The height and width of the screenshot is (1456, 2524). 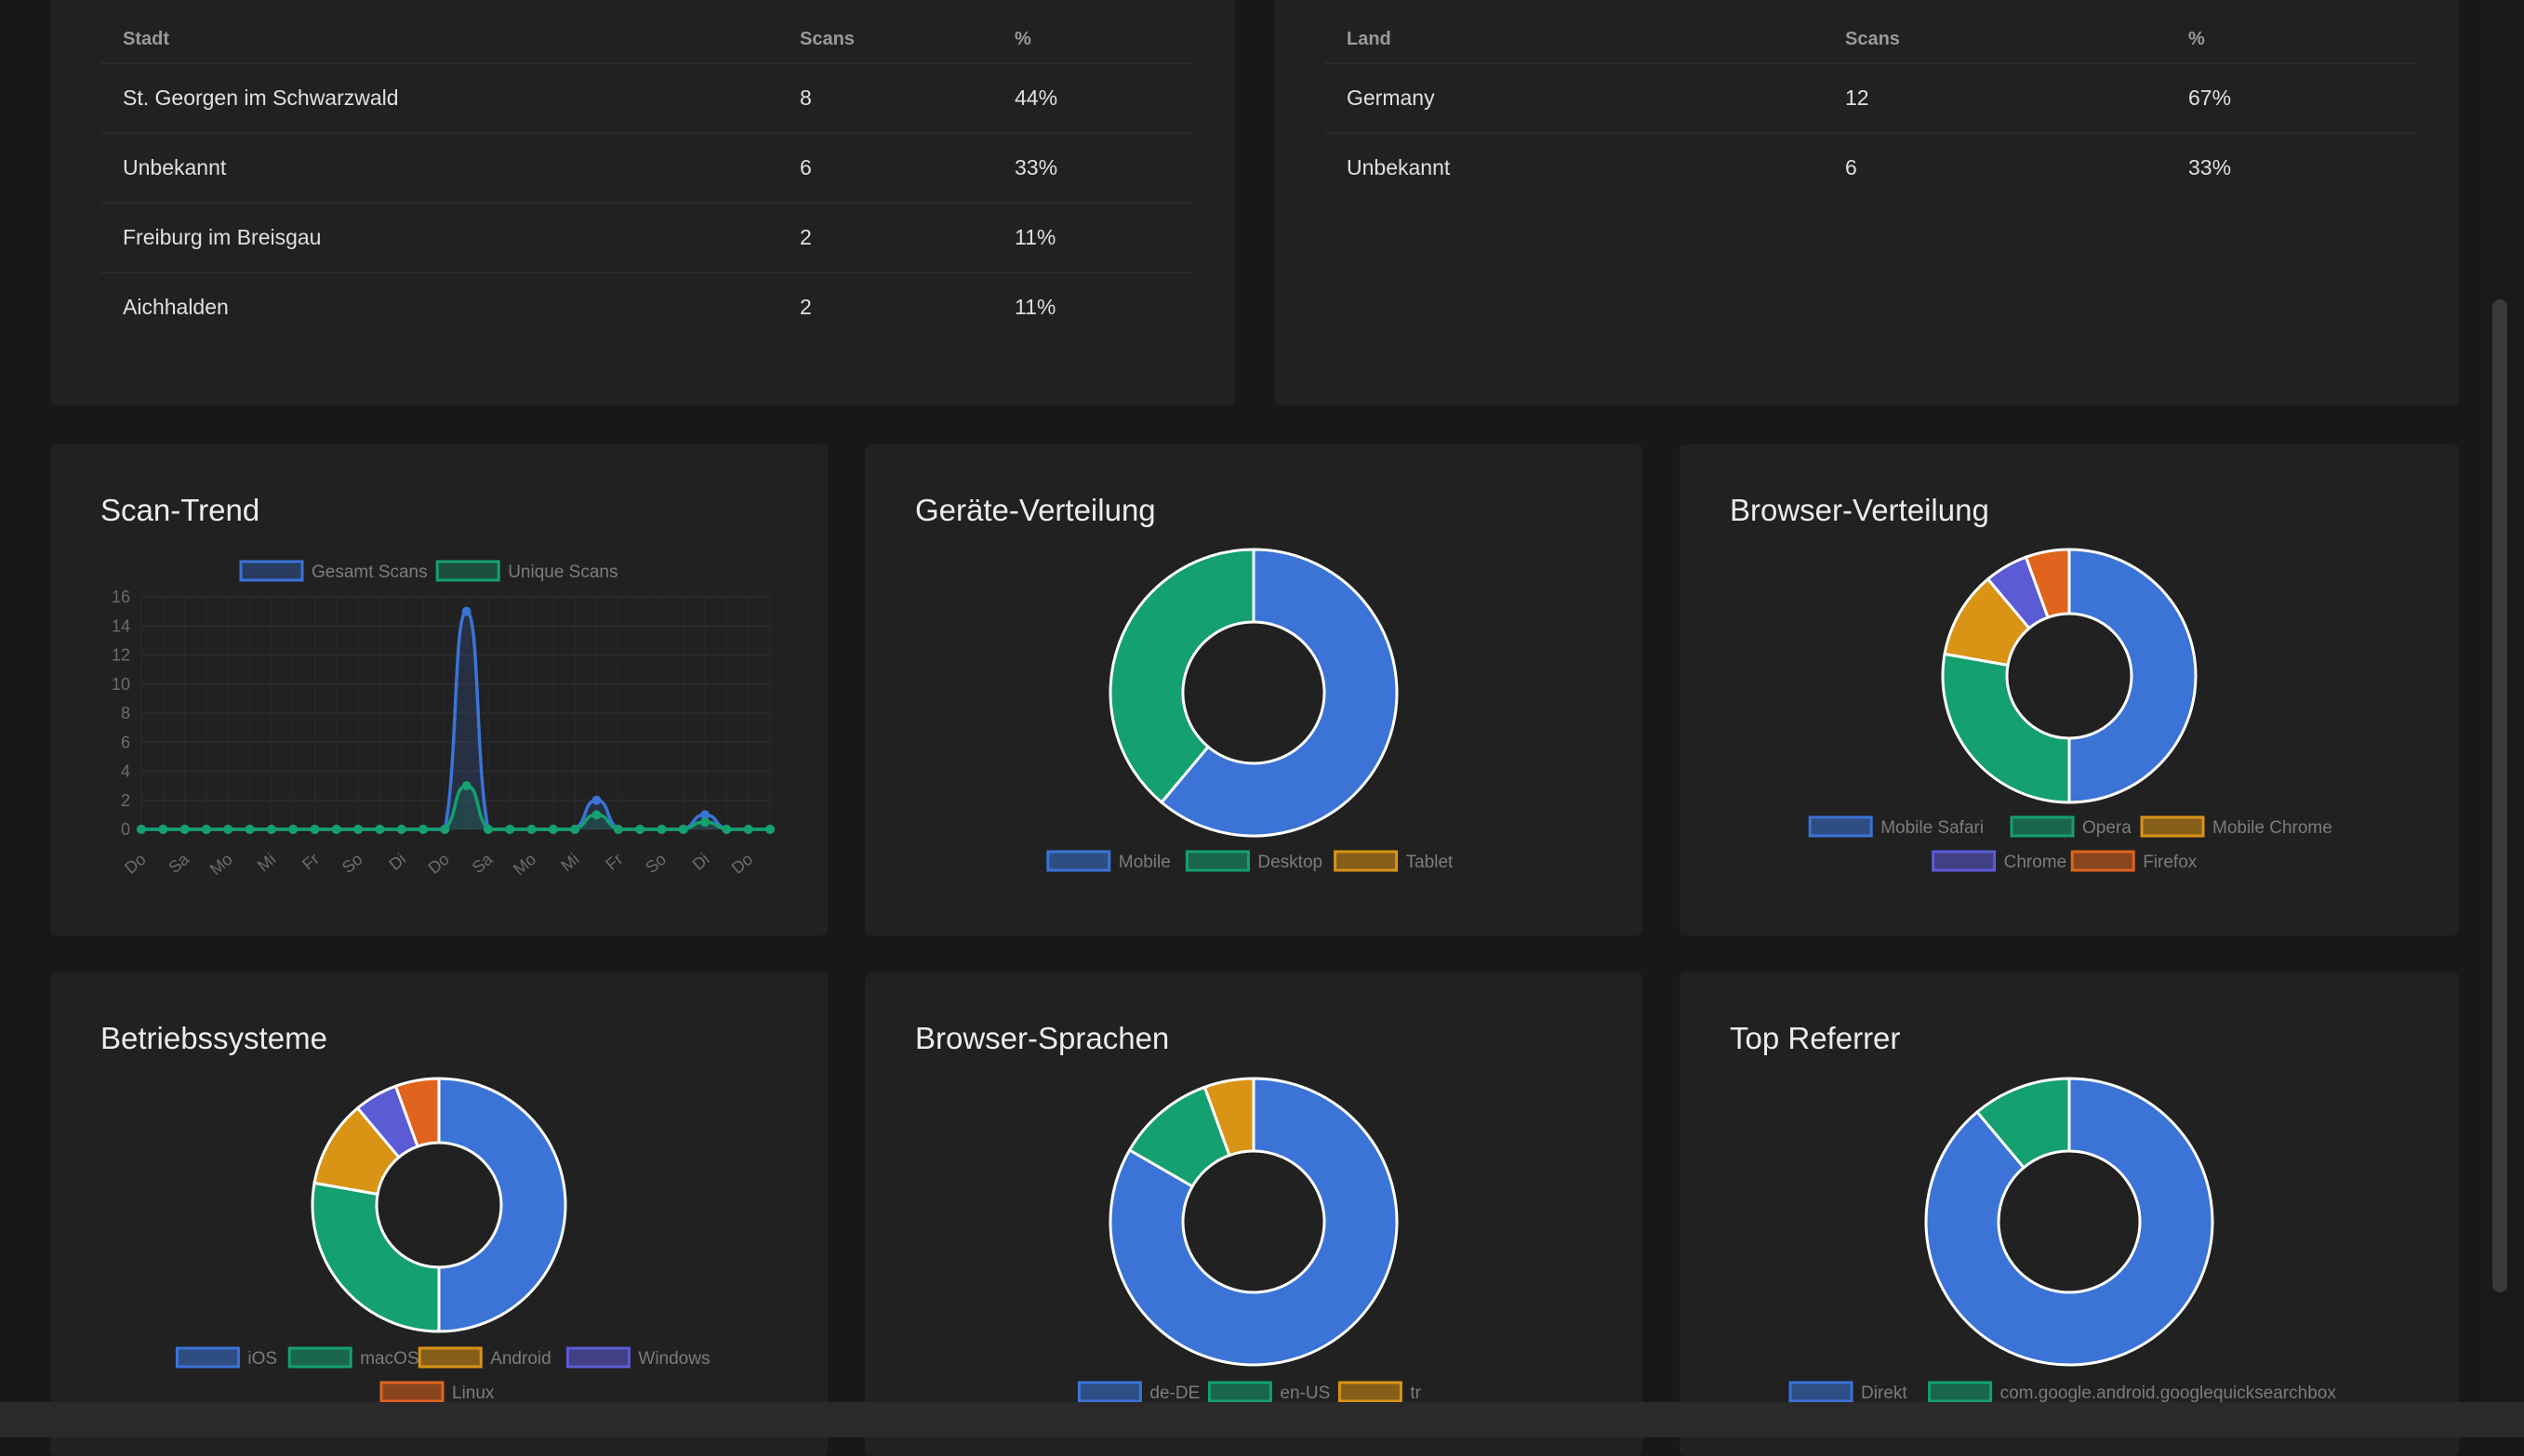 I want to click on slice-mobile-safari, so click(x=2132, y=676).